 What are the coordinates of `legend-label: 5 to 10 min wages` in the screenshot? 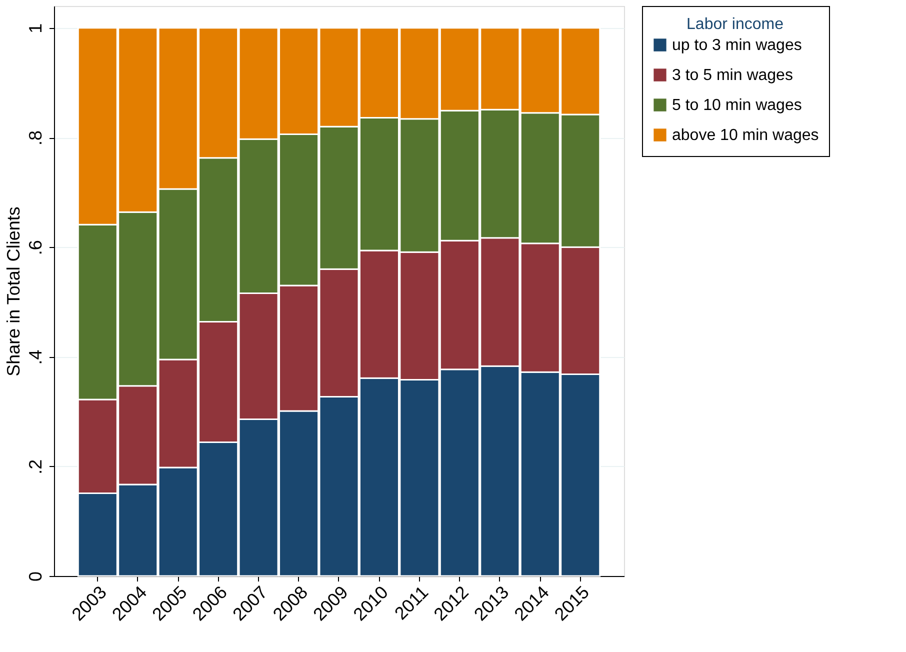 It's located at (737, 105).